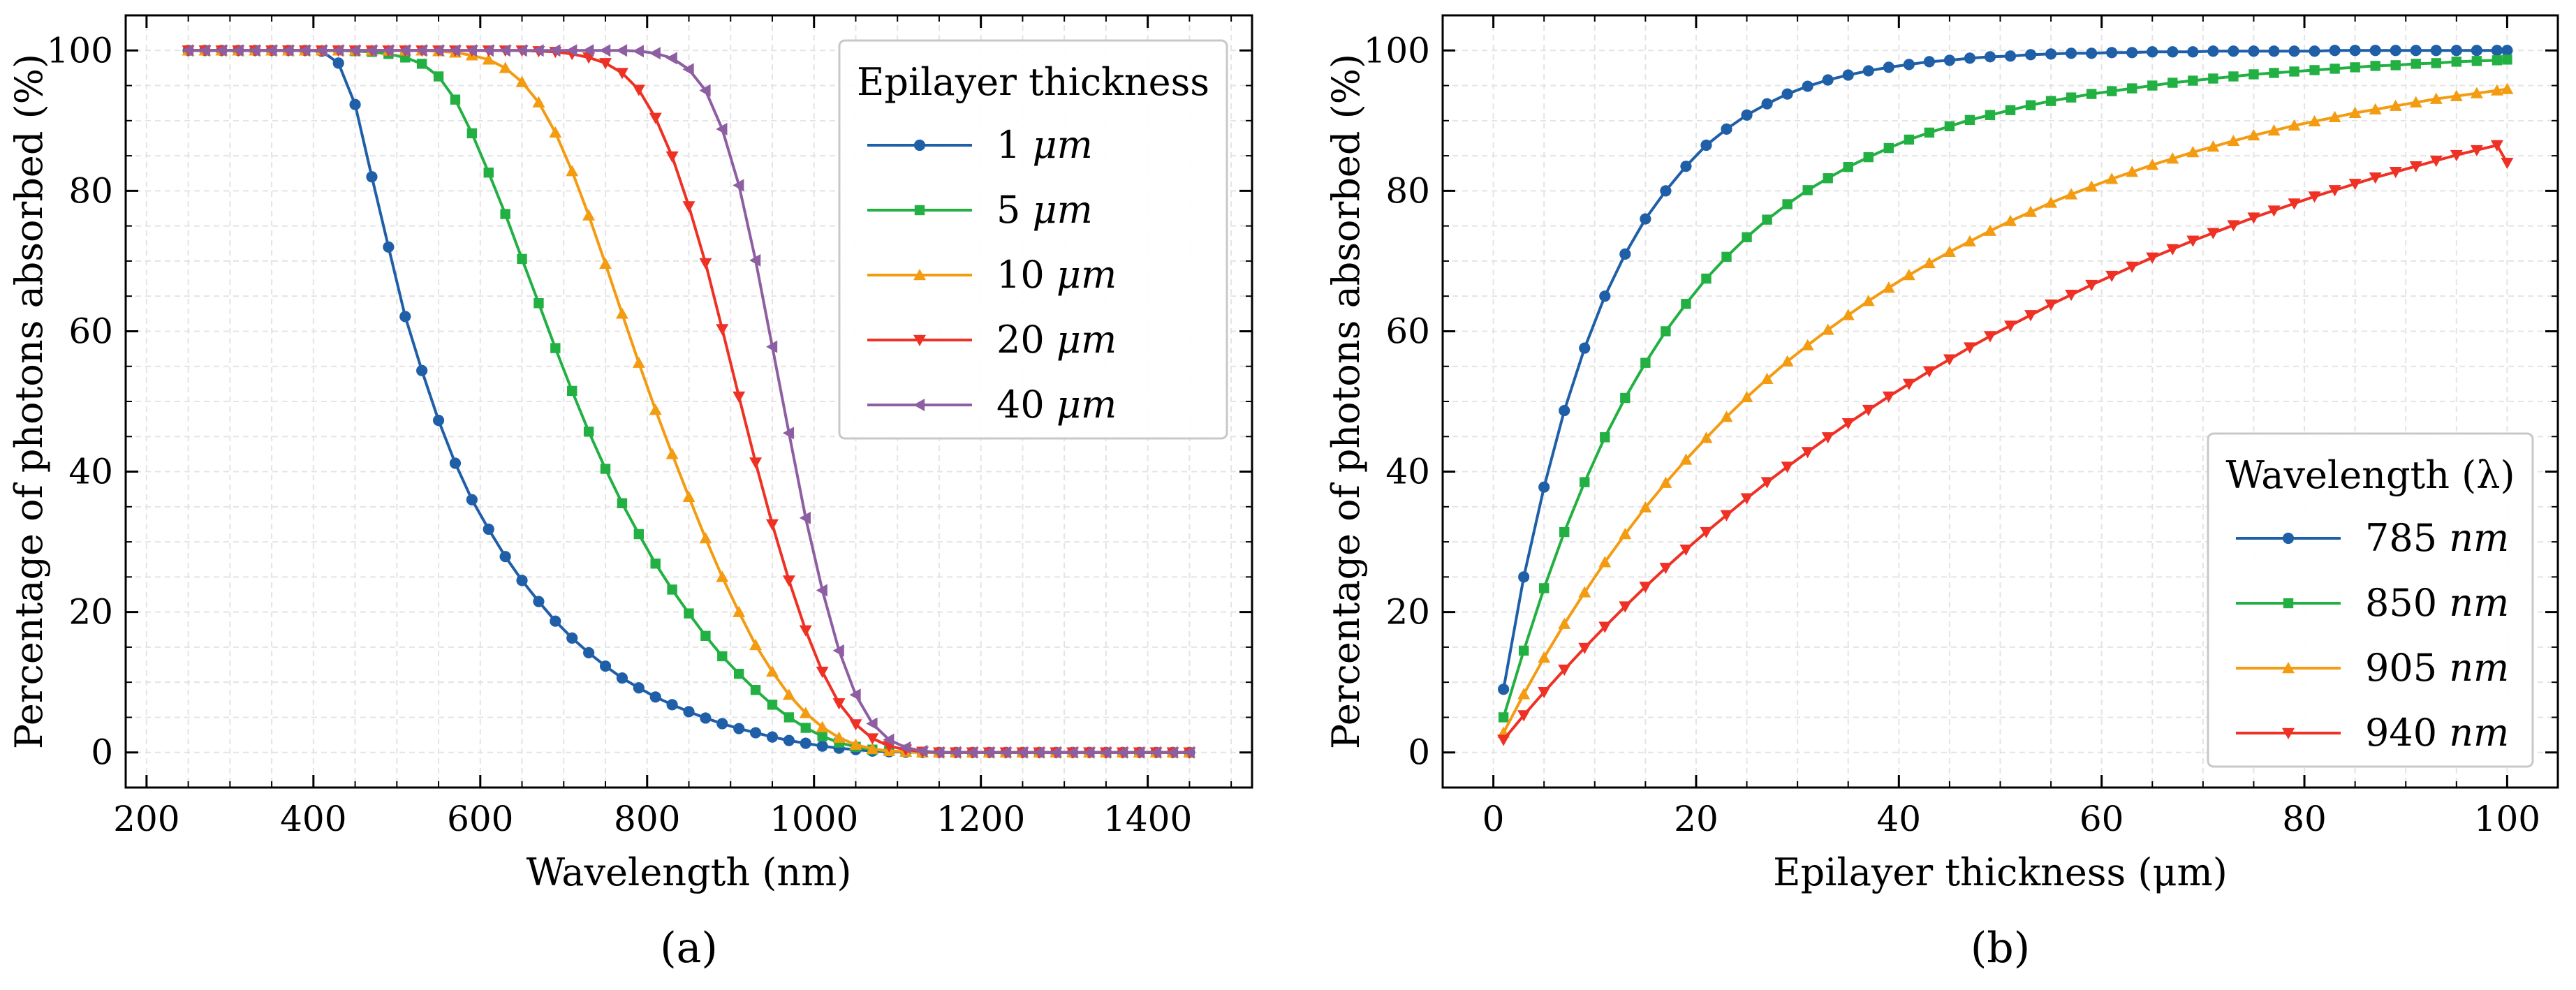 This screenshot has width=2576, height=990. I want to click on legend-label: 850 nm, so click(2437, 603).